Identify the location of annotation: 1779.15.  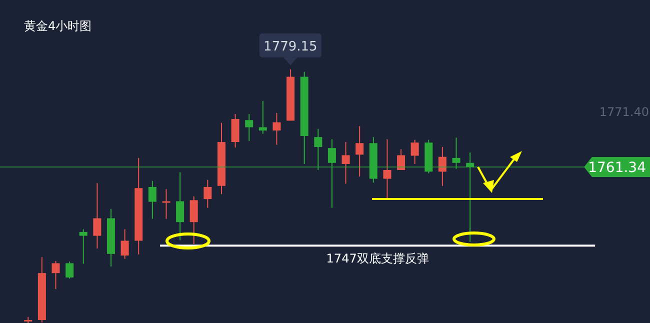
(291, 46).